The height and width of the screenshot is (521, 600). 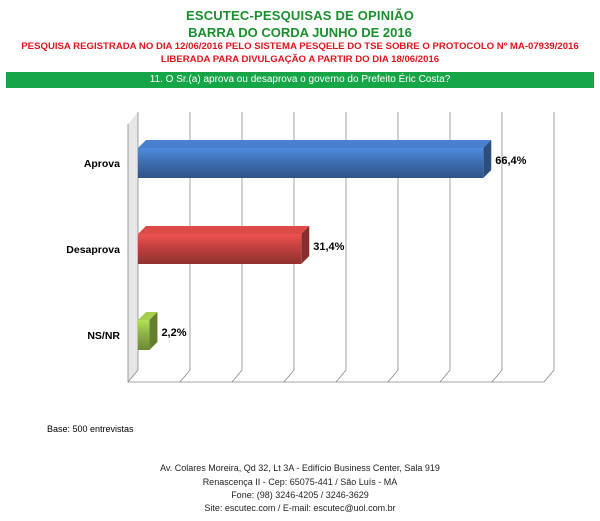 I want to click on bar-top-desaprova, so click(x=224, y=230).